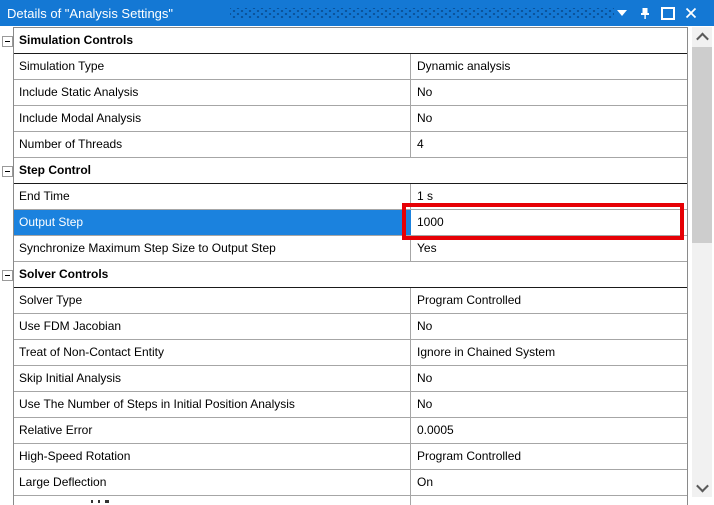  What do you see at coordinates (549, 500) in the screenshot?
I see `property-value` at bounding box center [549, 500].